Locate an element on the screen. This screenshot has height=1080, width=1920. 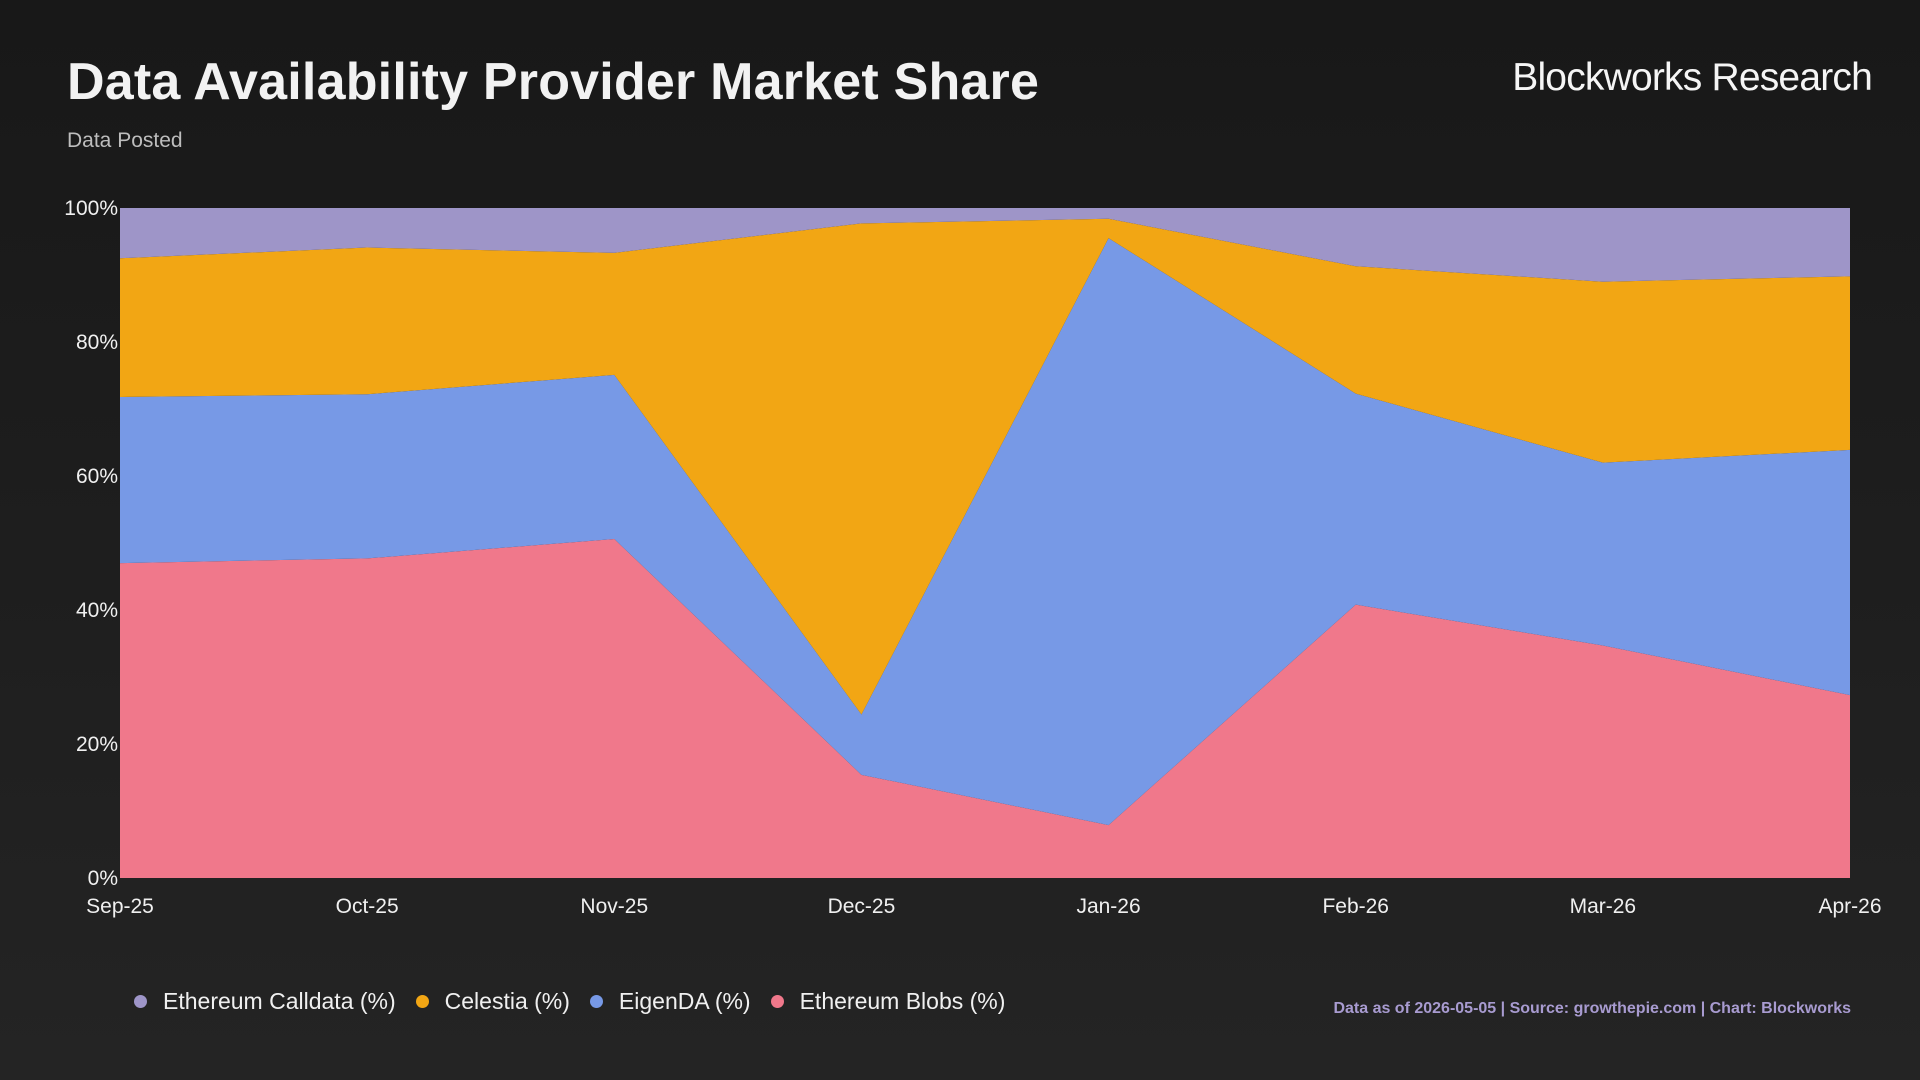
legend-item-blobs: Ethereum Blobs (%) is located at coordinates (888, 1001).